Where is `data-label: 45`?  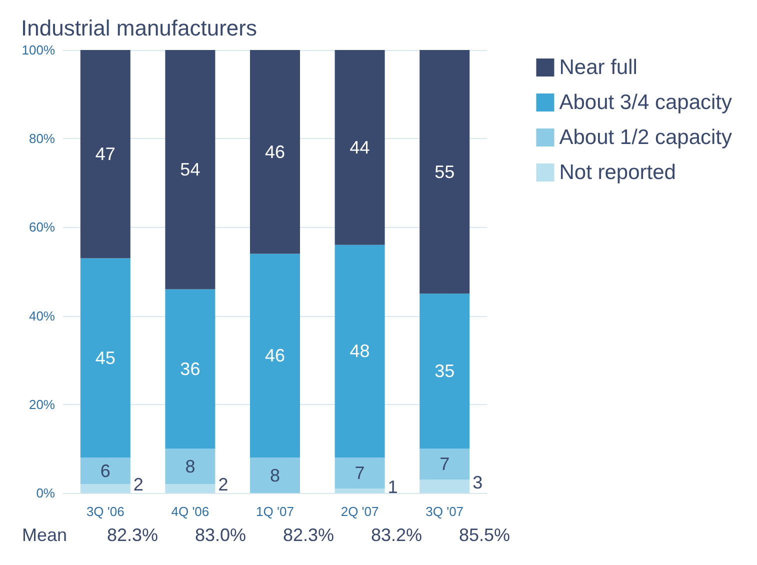 data-label: 45 is located at coordinates (105, 358).